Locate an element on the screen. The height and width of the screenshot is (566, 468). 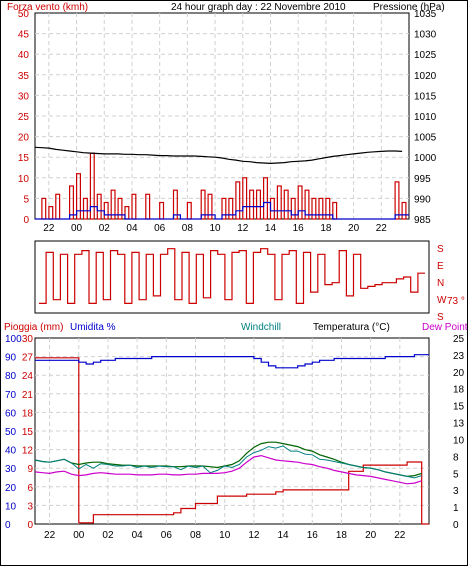
wind-hour-tick-label: 00 is located at coordinates (77, 228).